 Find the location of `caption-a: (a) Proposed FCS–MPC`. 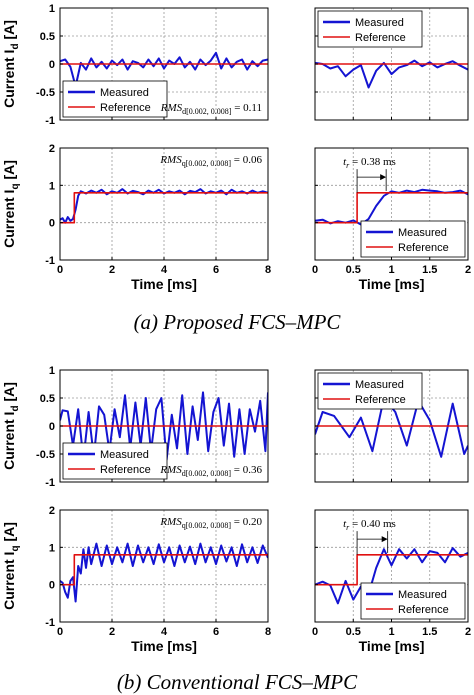

caption-a: (a) Proposed FCS–MPC is located at coordinates (238, 322).